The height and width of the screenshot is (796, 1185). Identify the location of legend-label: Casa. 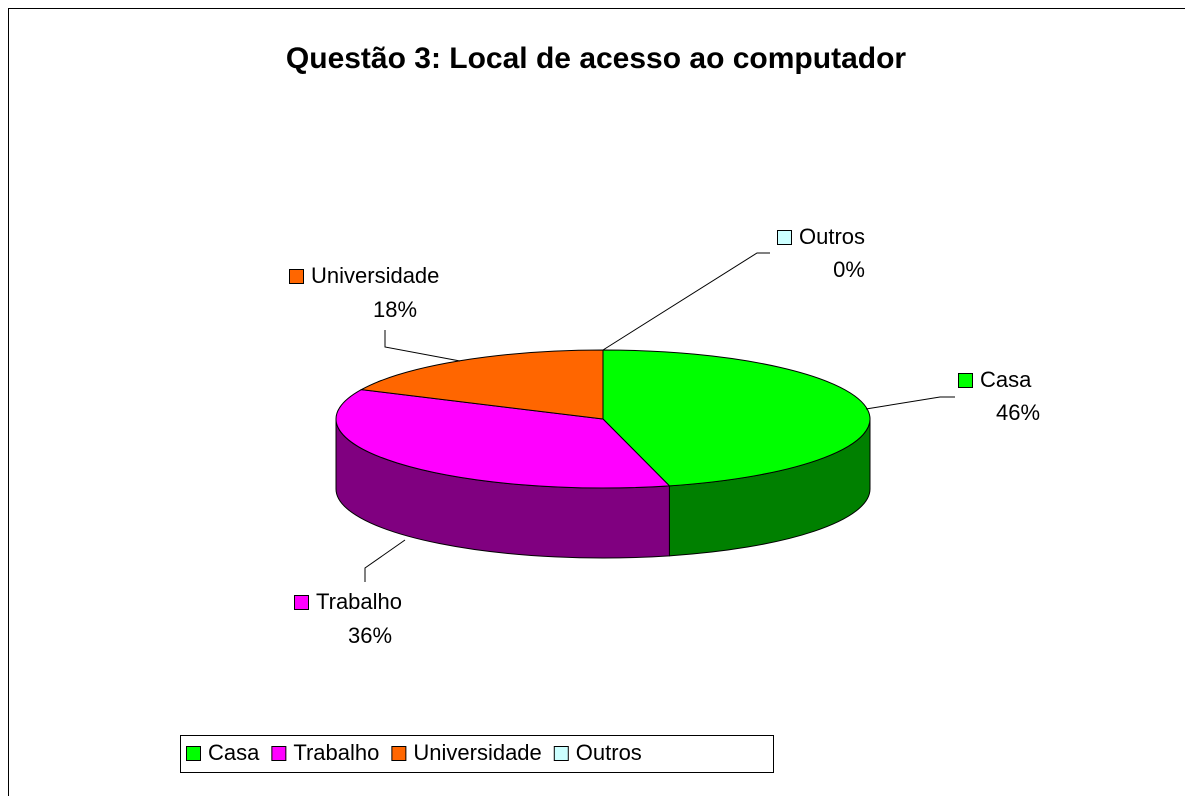
(234, 752).